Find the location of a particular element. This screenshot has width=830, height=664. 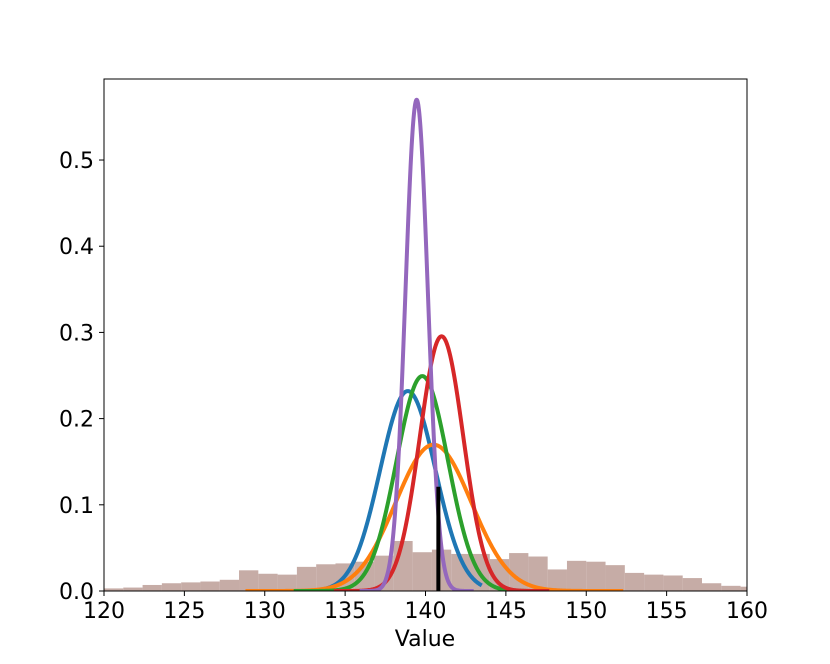

y-tick-label: 0.0 is located at coordinates (76, 592).